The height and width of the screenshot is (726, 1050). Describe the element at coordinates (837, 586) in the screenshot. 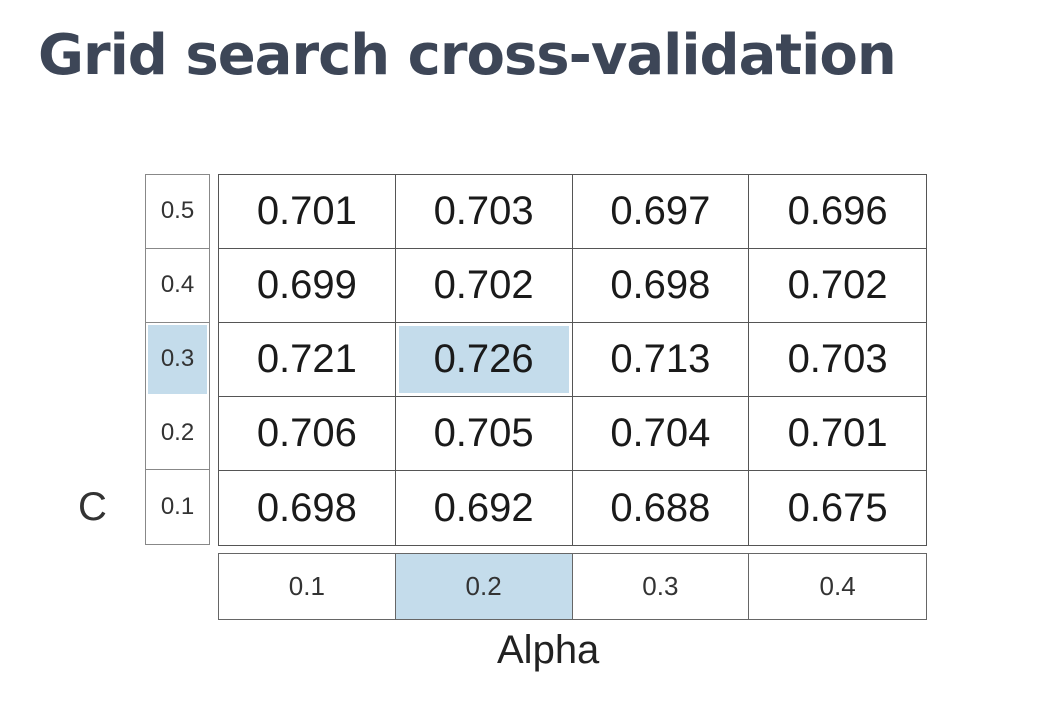

I see `alpha-tick: 0.4` at that location.